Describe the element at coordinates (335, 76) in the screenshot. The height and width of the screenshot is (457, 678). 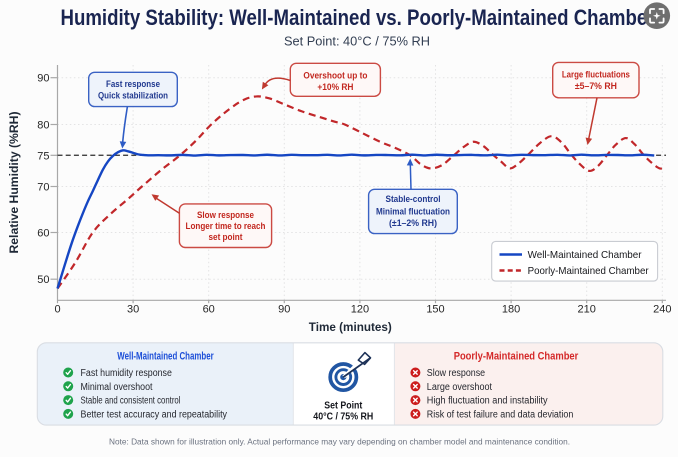
I see `svg-text: Overshoot up to` at that location.